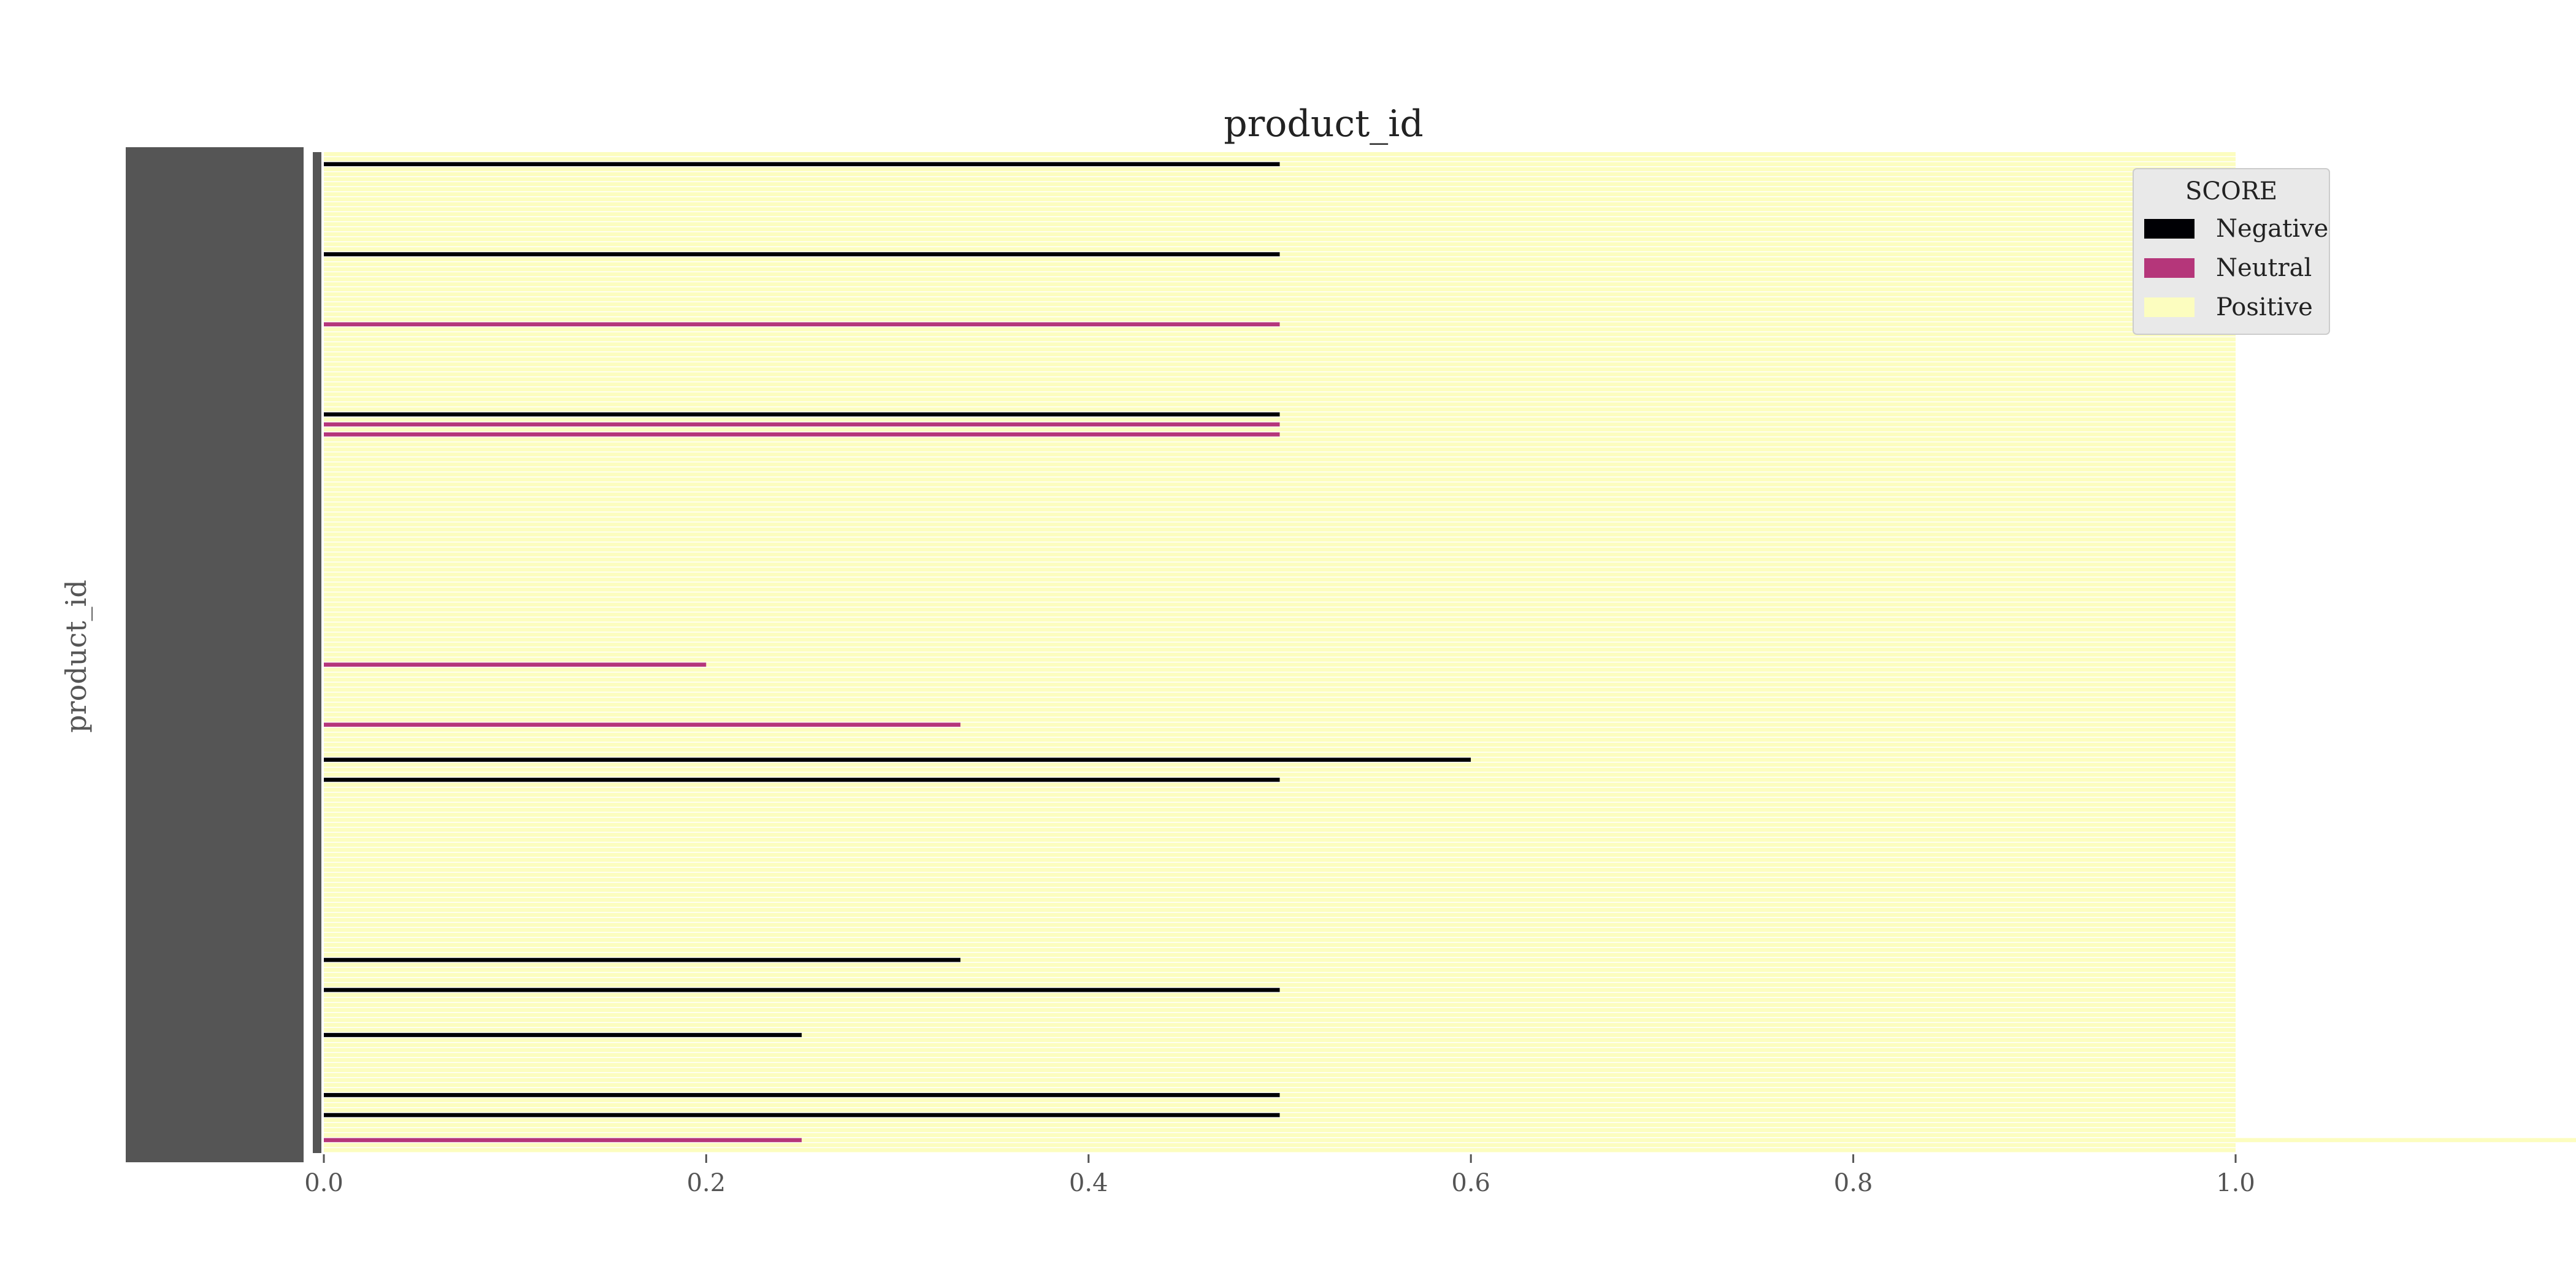 This screenshot has width=2576, height=1288. What do you see at coordinates (706, 1183) in the screenshot?
I see `x-tick-label: 0.2` at bounding box center [706, 1183].